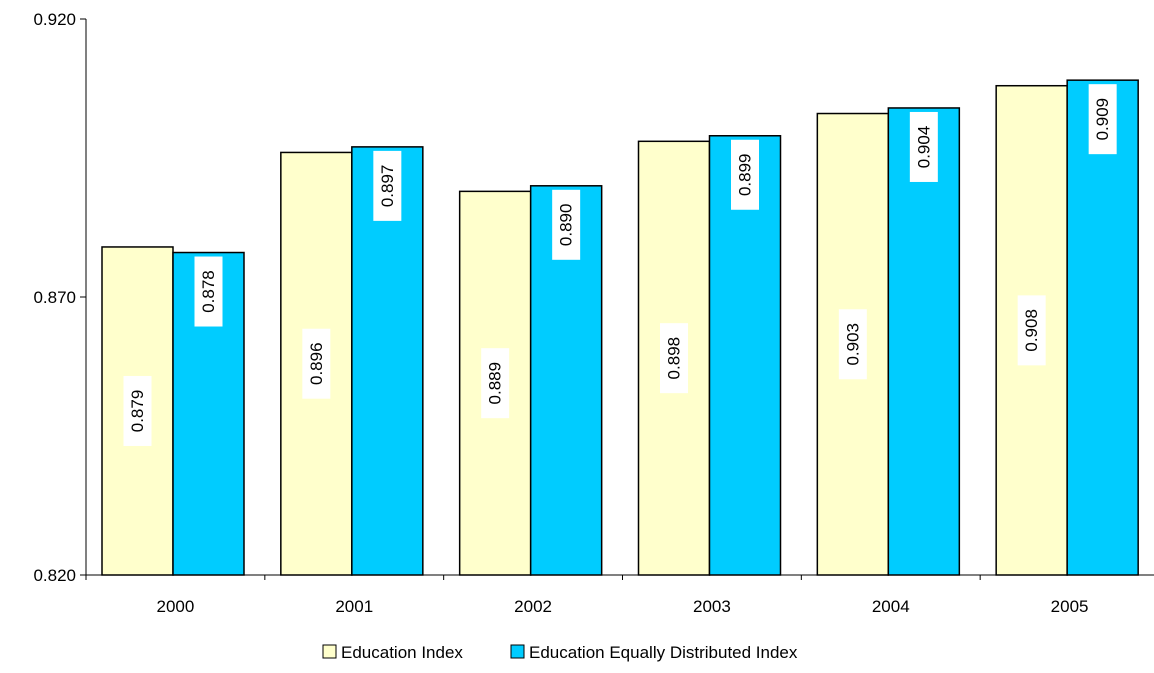 This screenshot has width=1154, height=673. I want to click on x-tick-label: 2003, so click(712, 606).